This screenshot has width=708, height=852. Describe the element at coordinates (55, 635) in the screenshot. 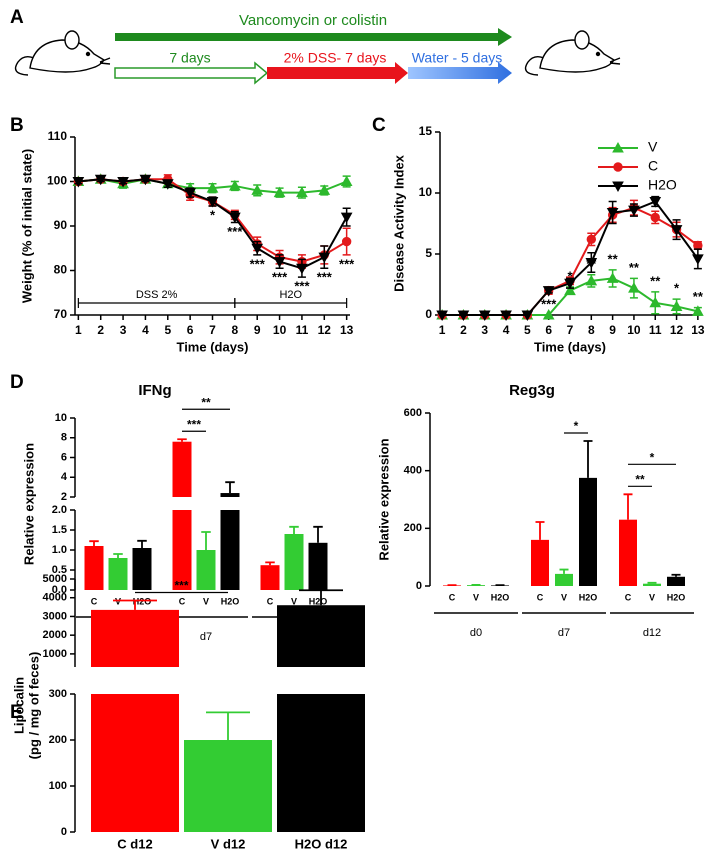

I see `y-tick-label: 2000` at that location.